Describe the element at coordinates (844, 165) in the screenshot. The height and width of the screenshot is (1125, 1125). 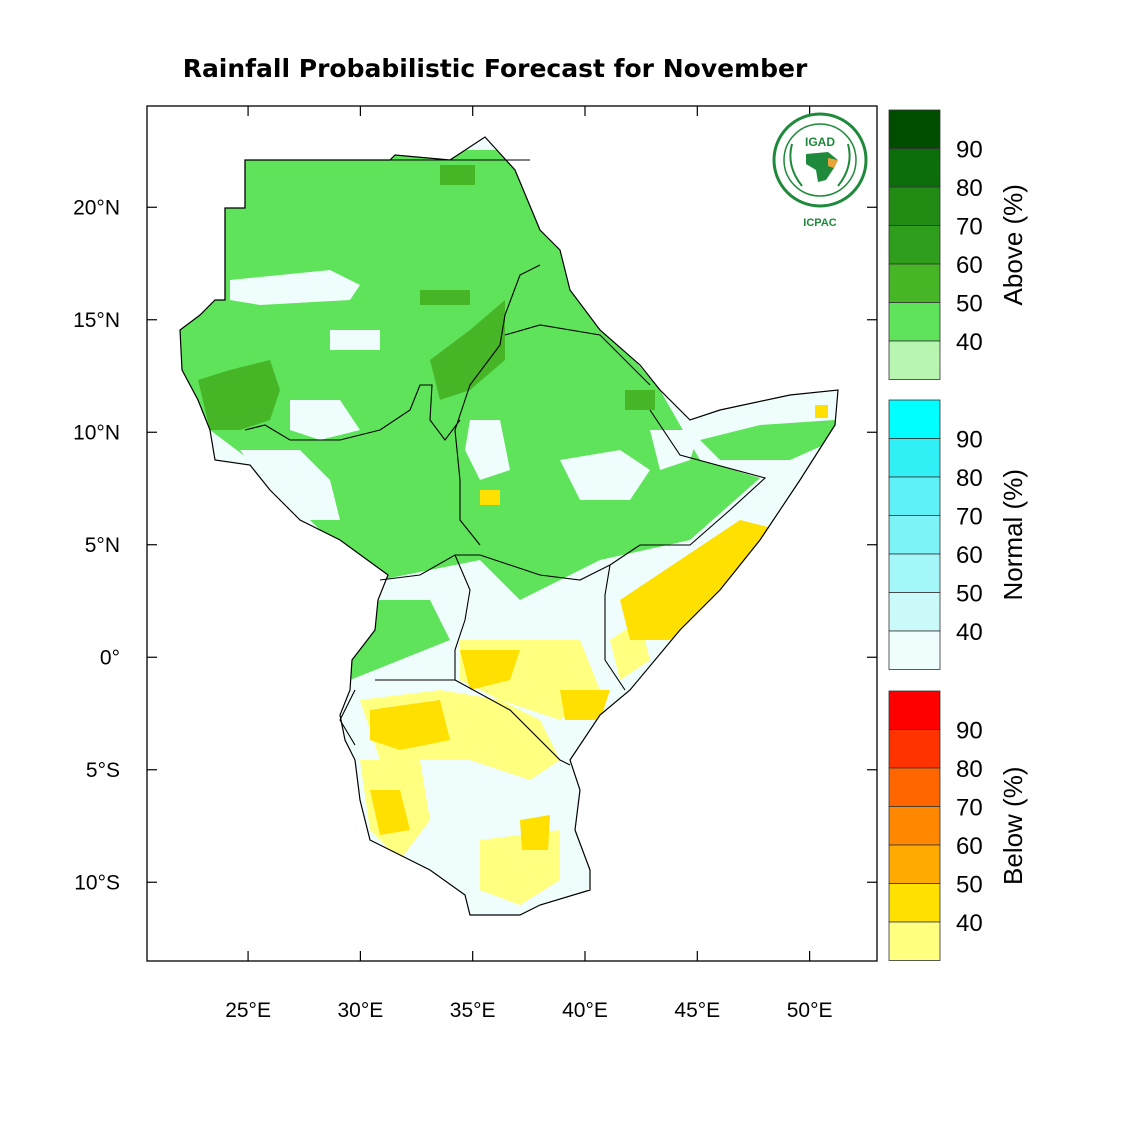
I see `laurel-right-icon` at that location.